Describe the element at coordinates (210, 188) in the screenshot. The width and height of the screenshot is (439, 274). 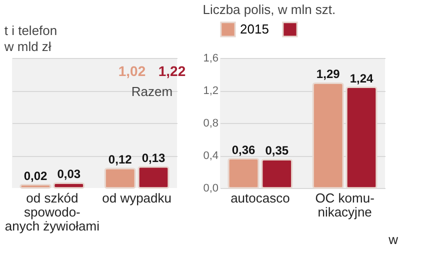
I see `y-tick-label: 0,0` at that location.